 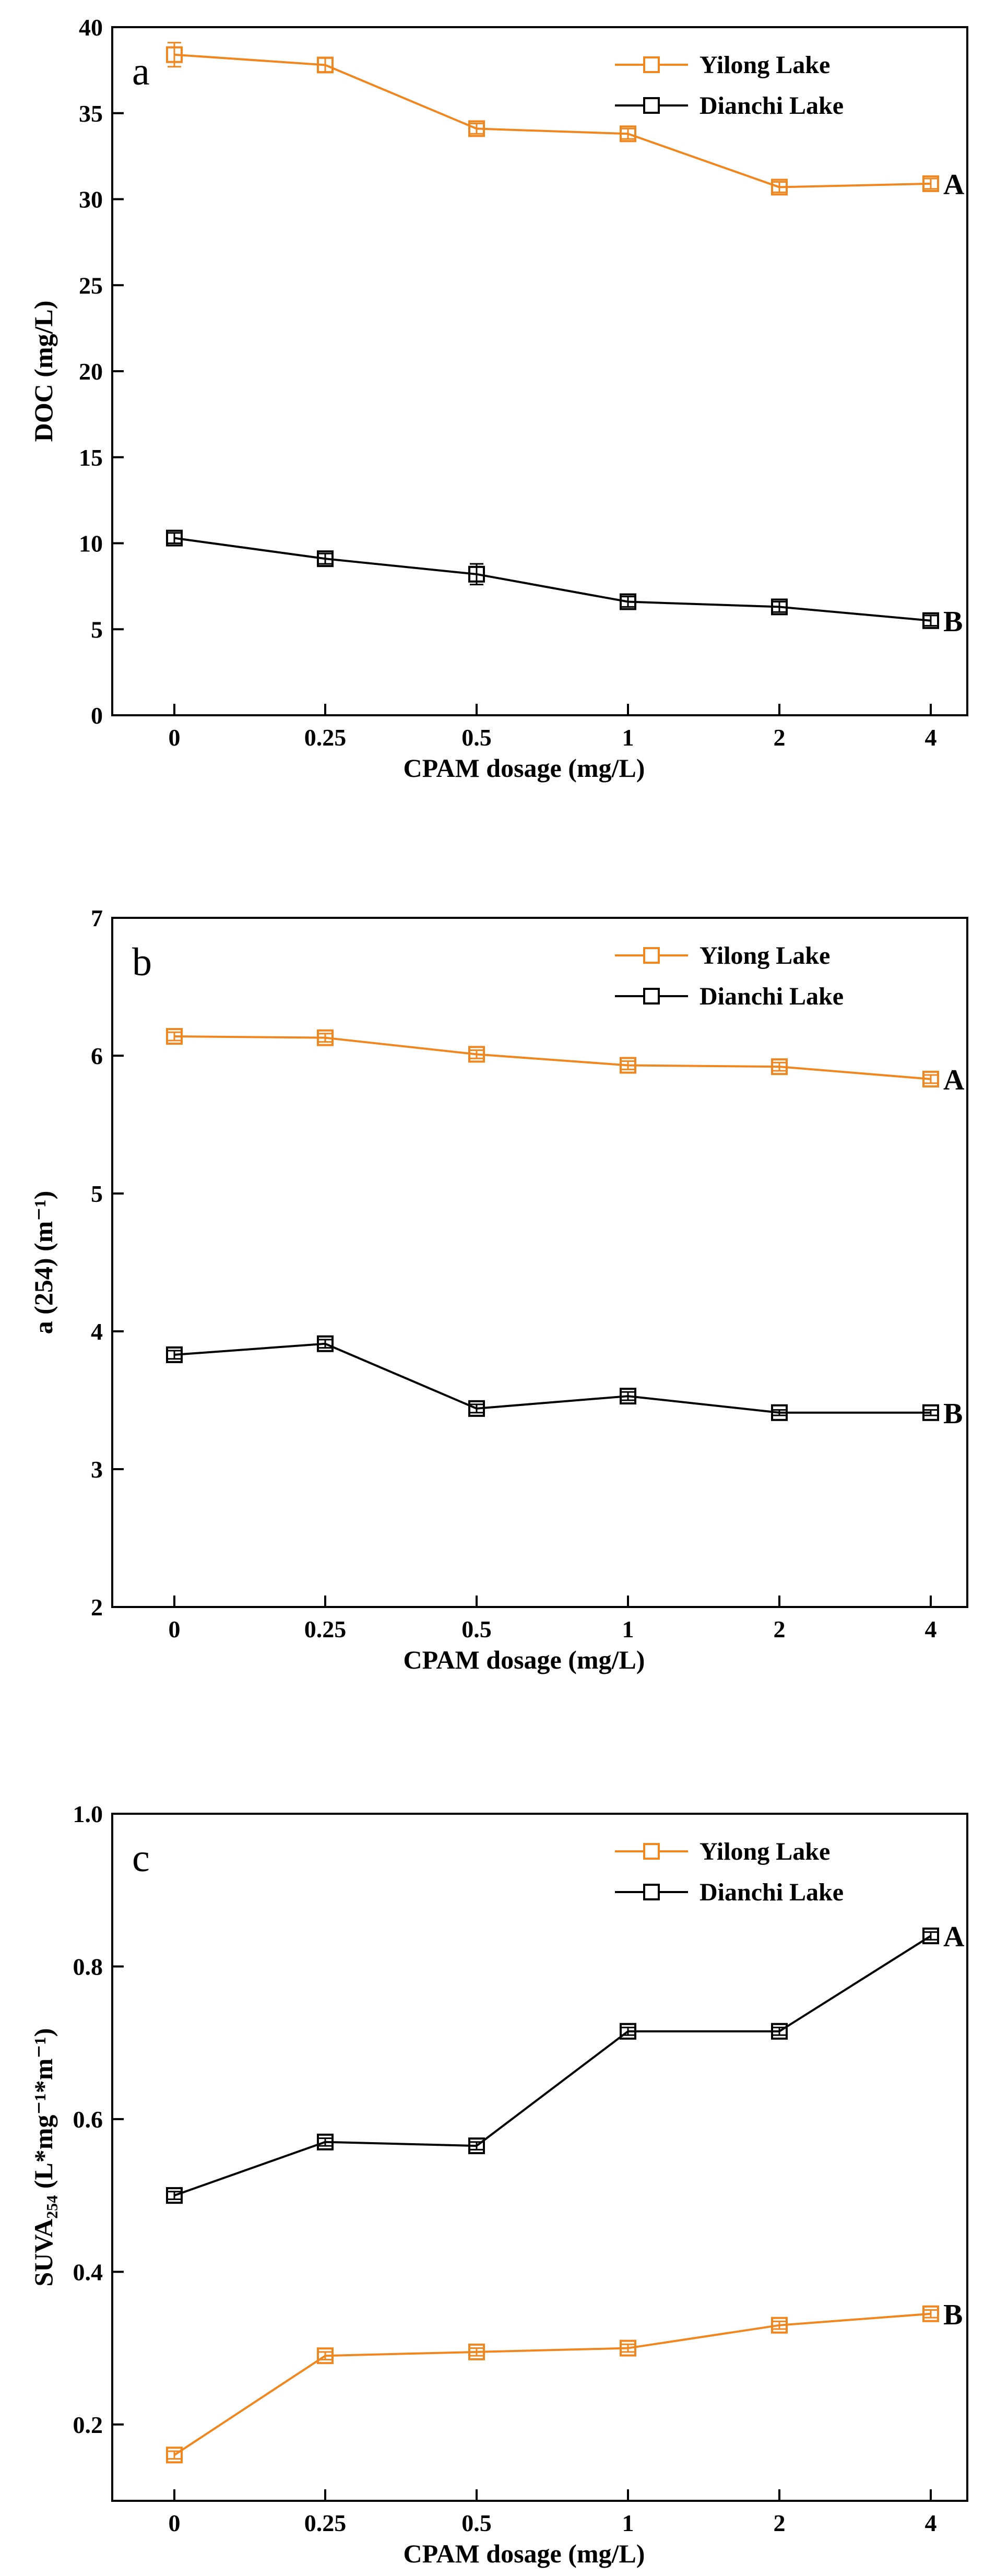 I want to click on y-tick-label: 10, so click(x=91, y=543).